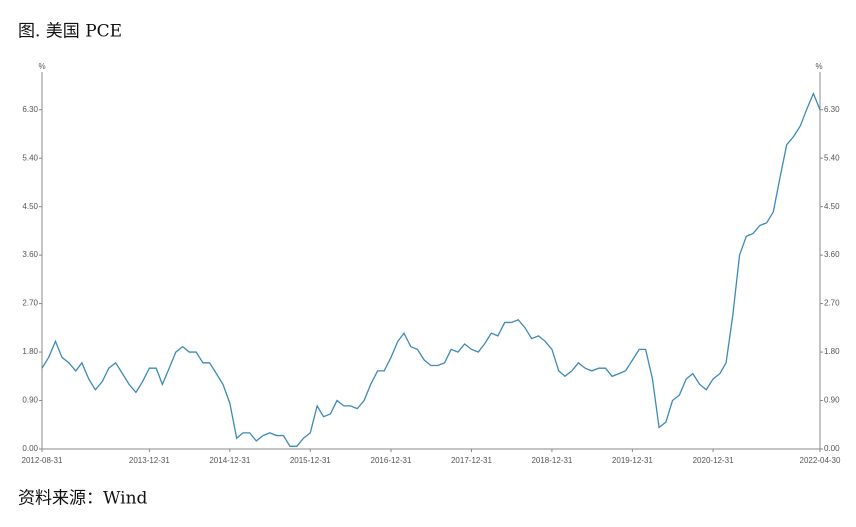 Image resolution: width=856 pixels, height=527 pixels. What do you see at coordinates (818, 66) in the screenshot?
I see `y2-unit: %` at bounding box center [818, 66].